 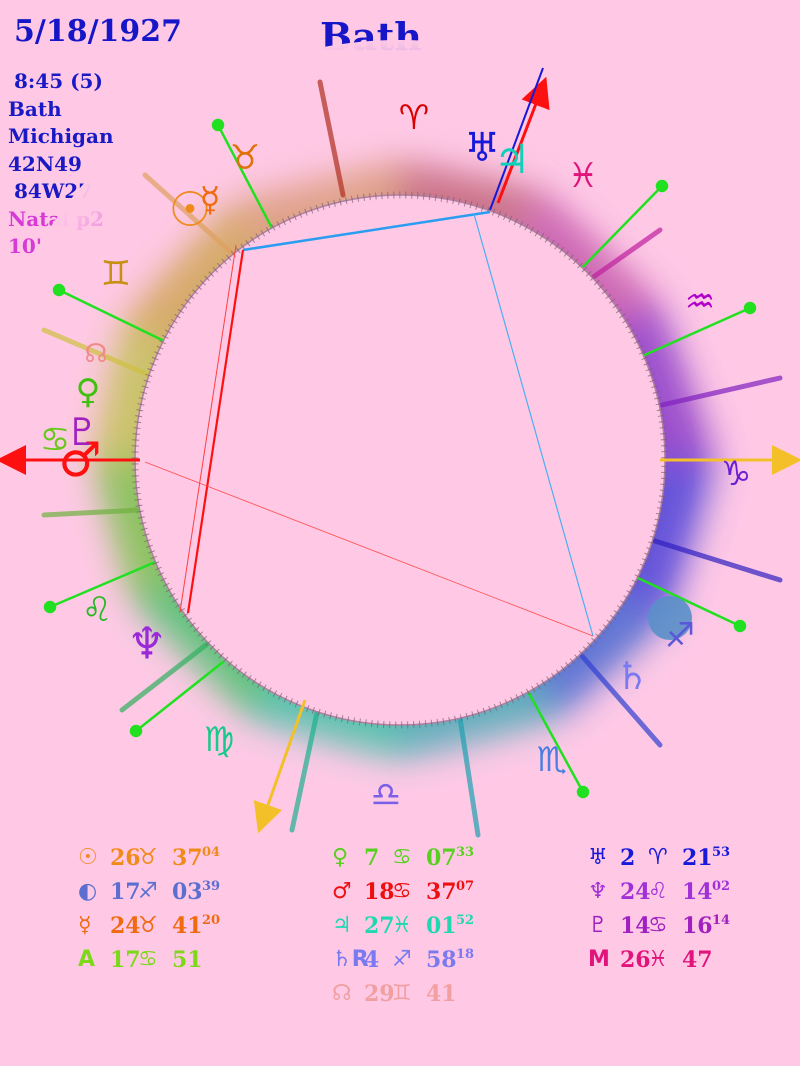 I want to click on position-planet-glyph: A, so click(x=87, y=959).